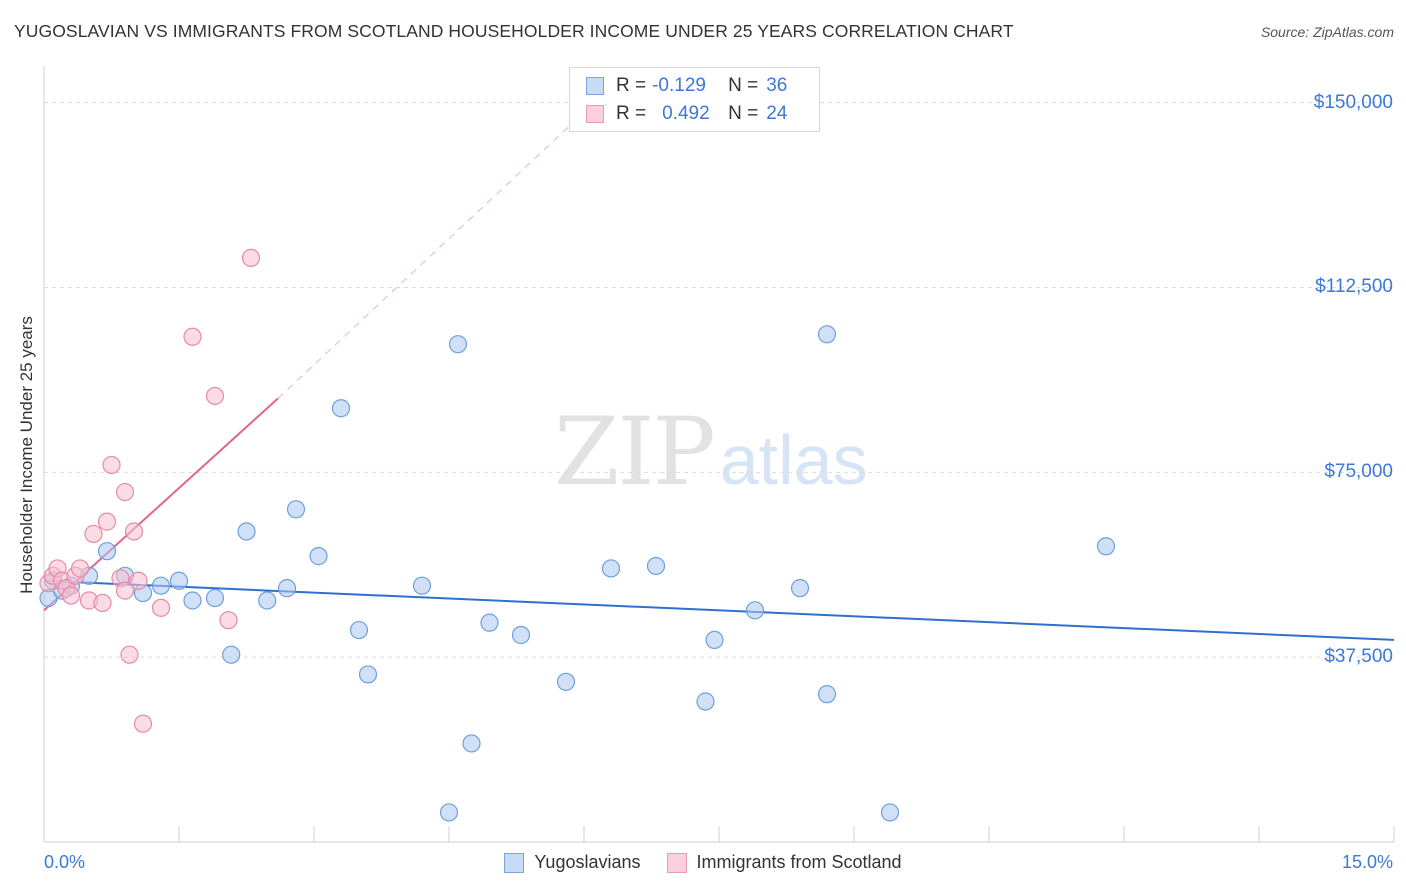  I want to click on stats-row-yugoslavians: R = -0.129 N = 36, so click(686, 86).